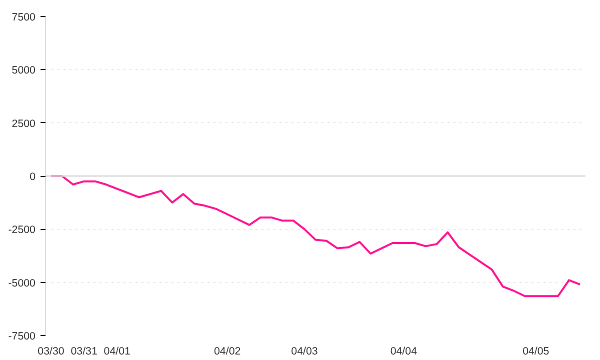  Describe the element at coordinates (24, 70) in the screenshot. I see `y-tick-label: 5000` at that location.